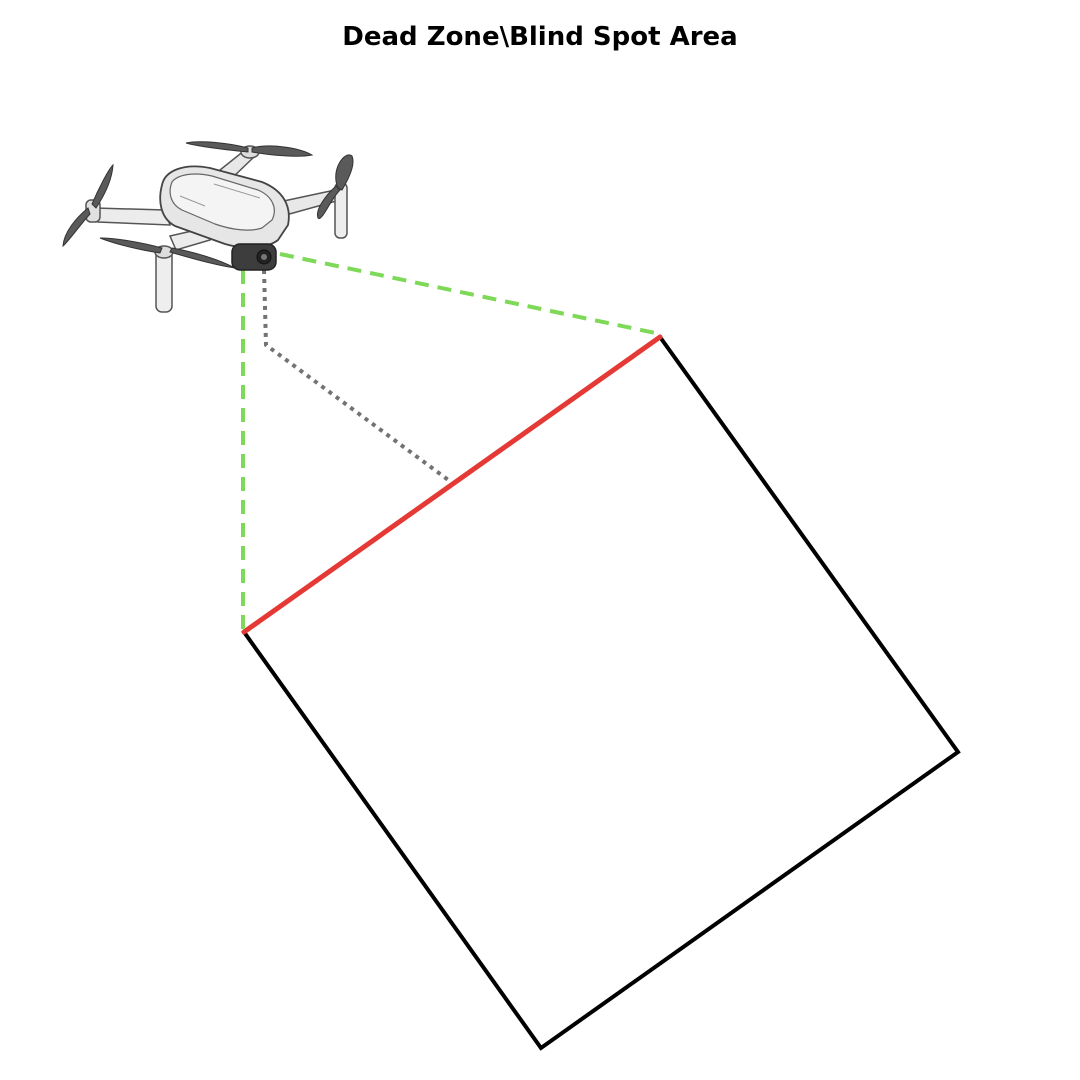 The image size is (1080, 1080). What do you see at coordinates (470, 294) in the screenshot?
I see `fov-line-right` at bounding box center [470, 294].